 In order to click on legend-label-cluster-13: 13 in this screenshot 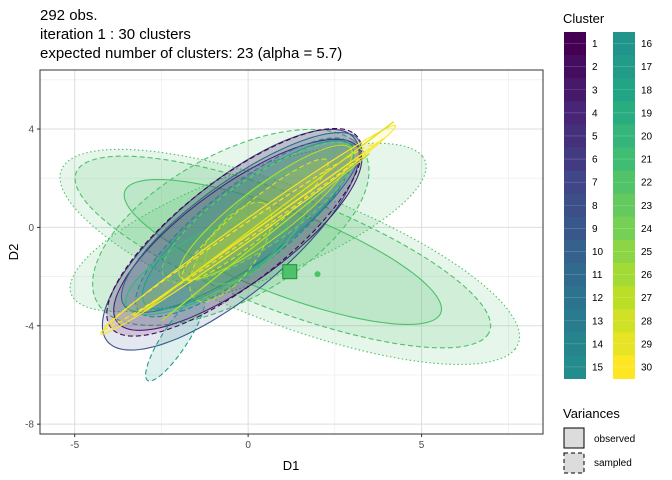, I will do `click(598, 321)`.